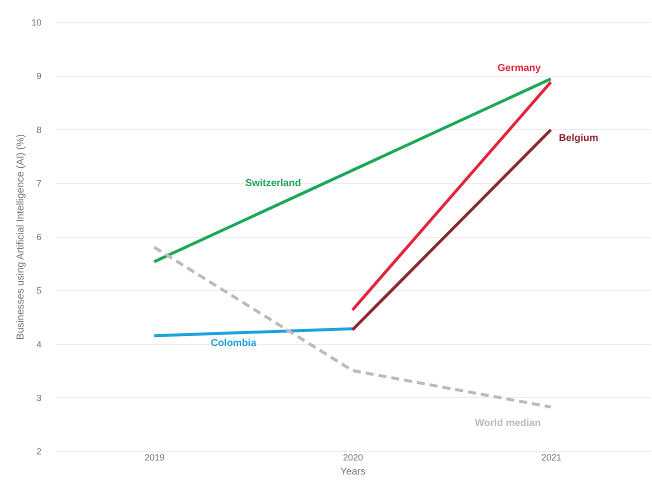 This screenshot has height=485, width=652. Describe the element at coordinates (20, 237) in the screenshot. I see `y-axis-title: Businesses using Artificial Intelligence (AI) (%)` at that location.